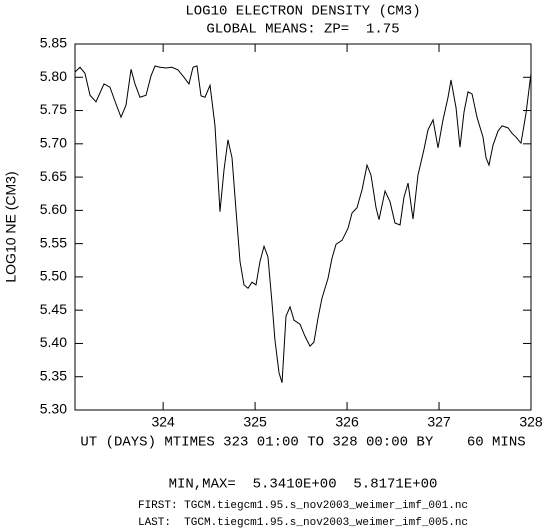 The width and height of the screenshot is (549, 530). I want to click on y-tick-label: 5.65, so click(53, 176).